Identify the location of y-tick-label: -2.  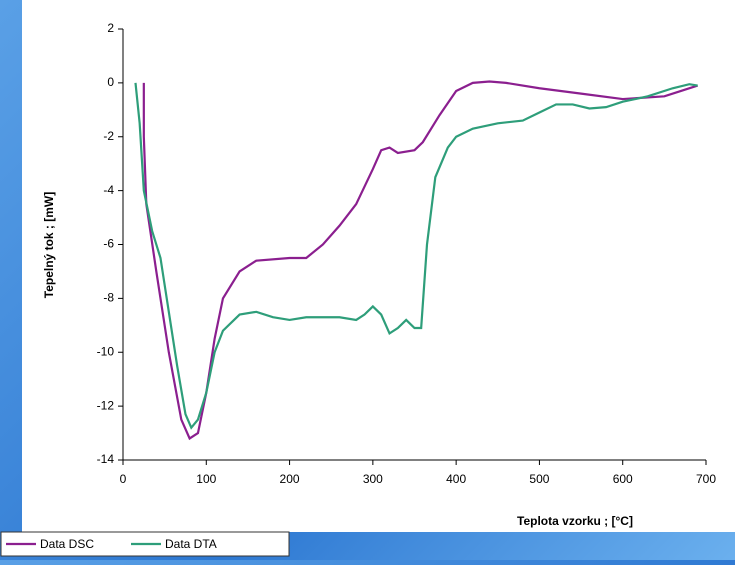
(108, 136).